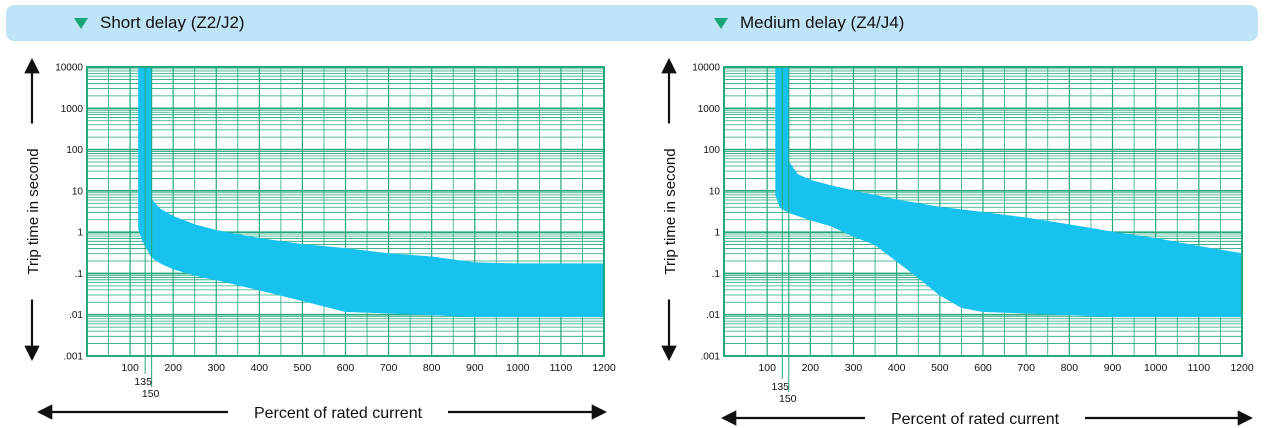 The width and height of the screenshot is (1264, 428). I want to click on header-item-short-delay: Short delay (Z2/J2), so click(159, 23).